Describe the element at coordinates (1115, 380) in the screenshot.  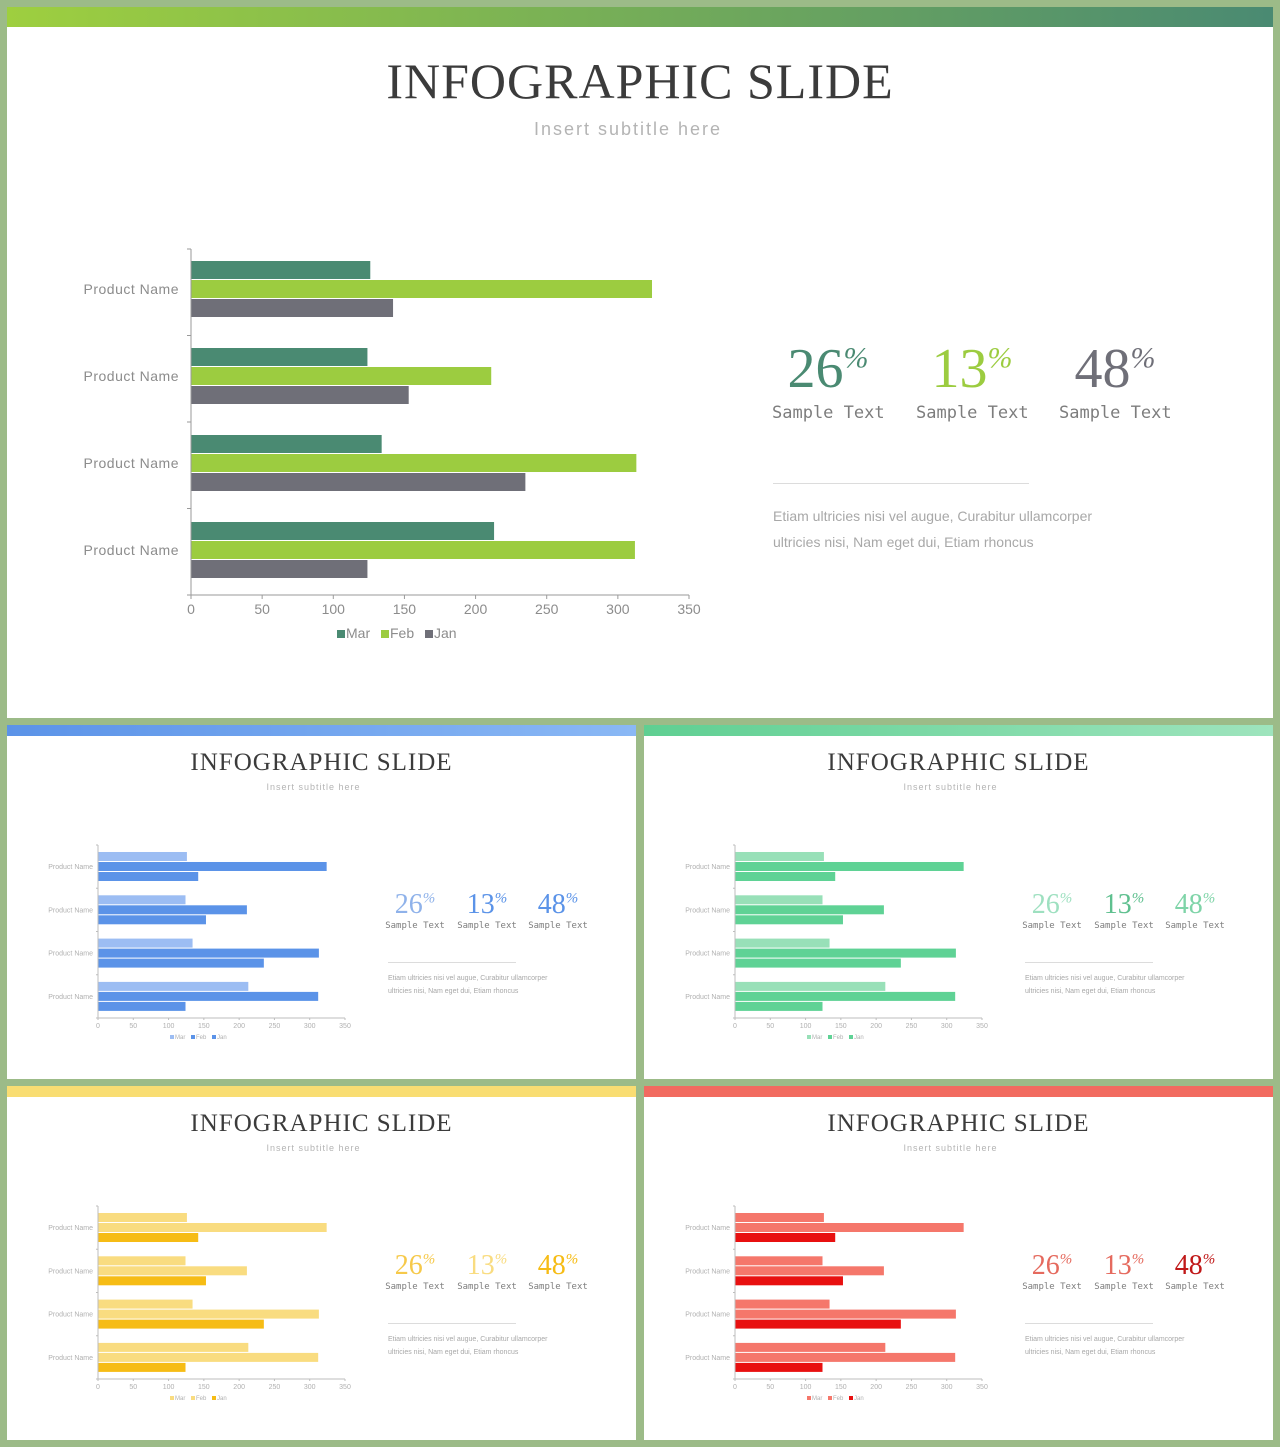
I see `stat-item: 48% Sample Text` at that location.